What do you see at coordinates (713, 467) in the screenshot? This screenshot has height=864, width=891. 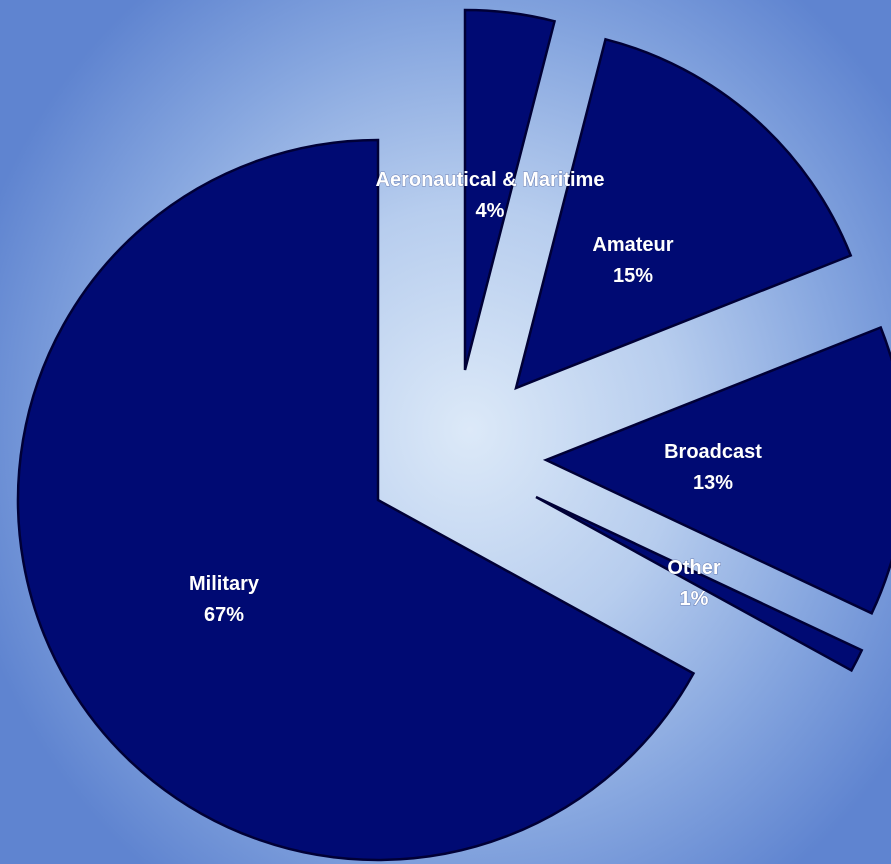 I see `label-broadcast: Broadcast 13%` at bounding box center [713, 467].